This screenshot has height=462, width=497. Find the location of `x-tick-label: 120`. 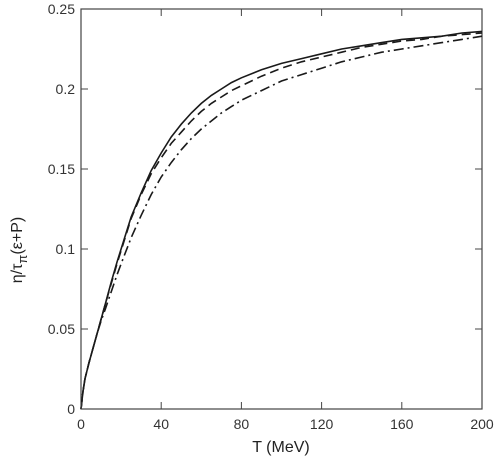

x-tick-label: 120 is located at coordinates (322, 424).